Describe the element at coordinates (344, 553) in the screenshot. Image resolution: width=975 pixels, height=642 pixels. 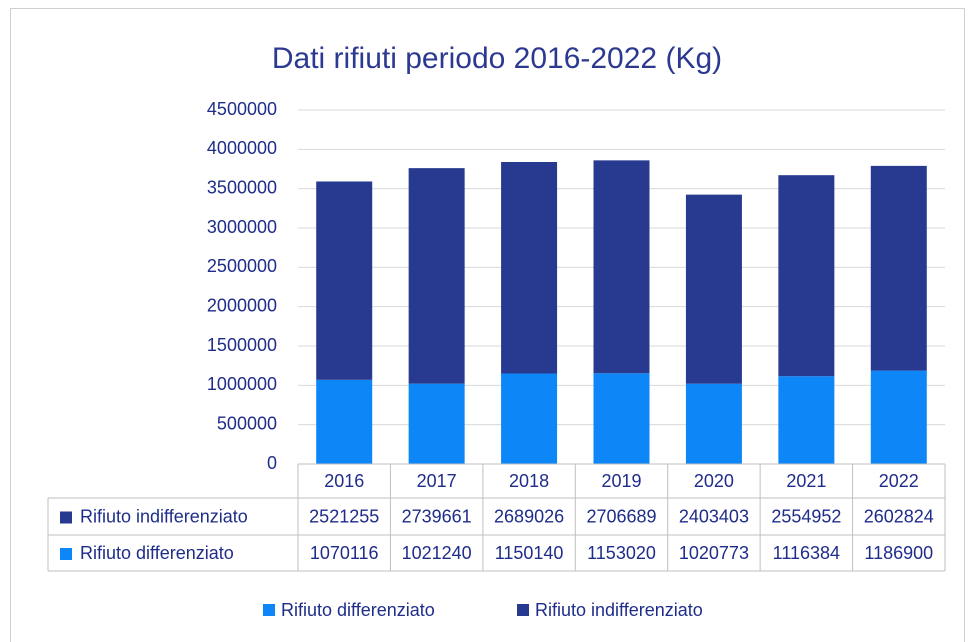
I see `table-value: 1070116` at that location.